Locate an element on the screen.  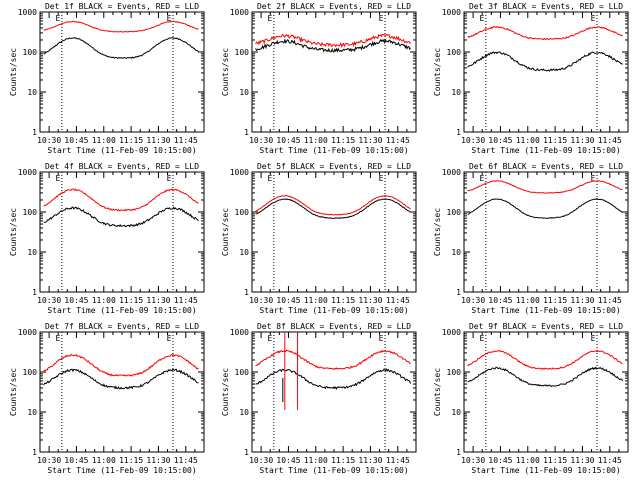
panel-title: Det 1f BLACK = Events, RED = LLD is located at coordinates (122, 6).